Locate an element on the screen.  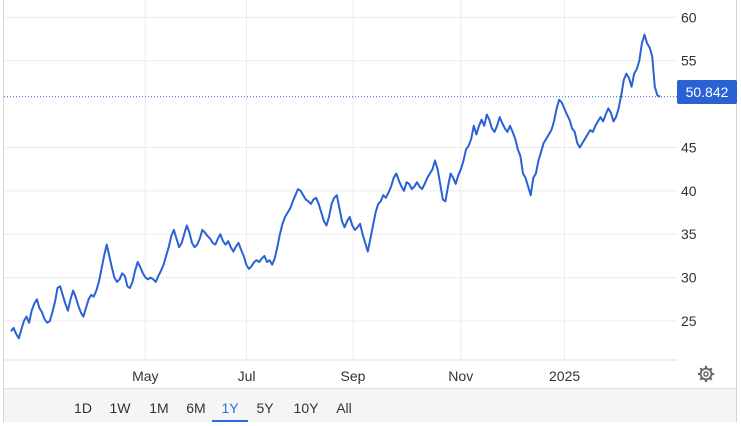
x-tick-label: Jul is located at coordinates (247, 376).